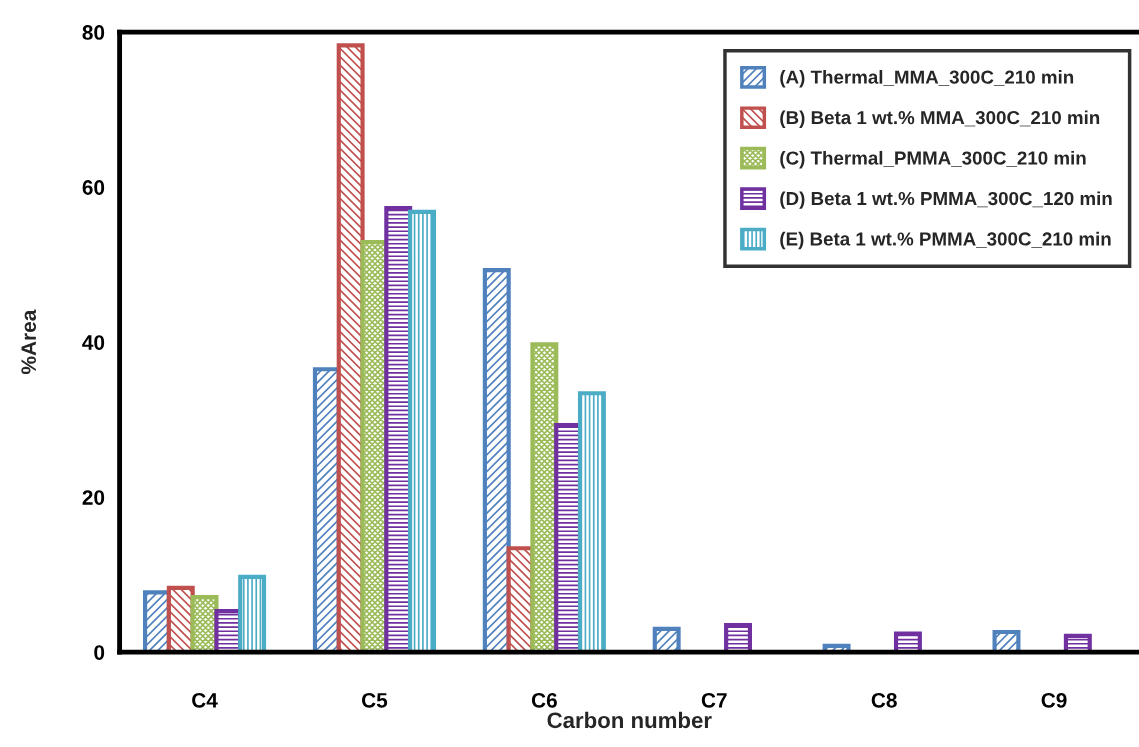  What do you see at coordinates (205, 700) in the screenshot?
I see `x-tick-label: C4` at bounding box center [205, 700].